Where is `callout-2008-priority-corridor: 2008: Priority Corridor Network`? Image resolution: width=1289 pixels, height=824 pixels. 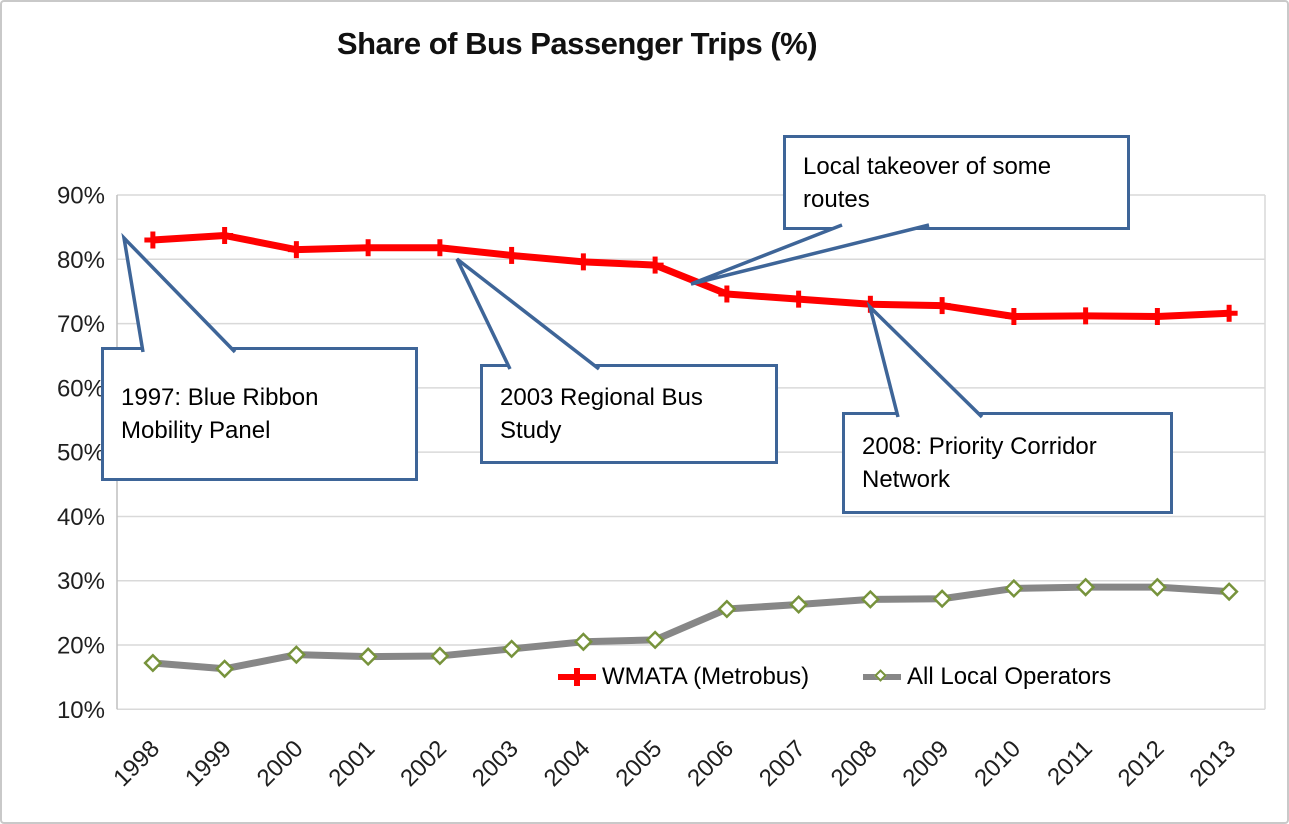
callout-2008-priority-corridor: 2008: Priority Corridor Network is located at coordinates (1007, 463).